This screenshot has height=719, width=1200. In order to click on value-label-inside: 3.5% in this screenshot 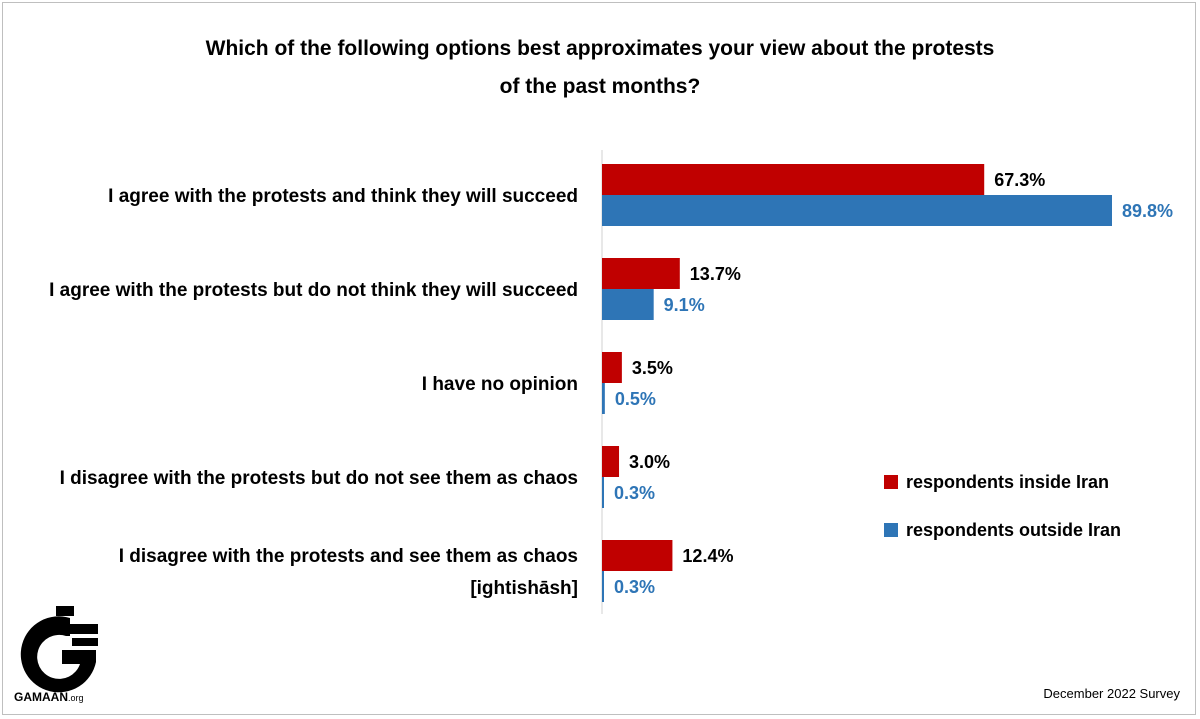, I will do `click(652, 368)`.